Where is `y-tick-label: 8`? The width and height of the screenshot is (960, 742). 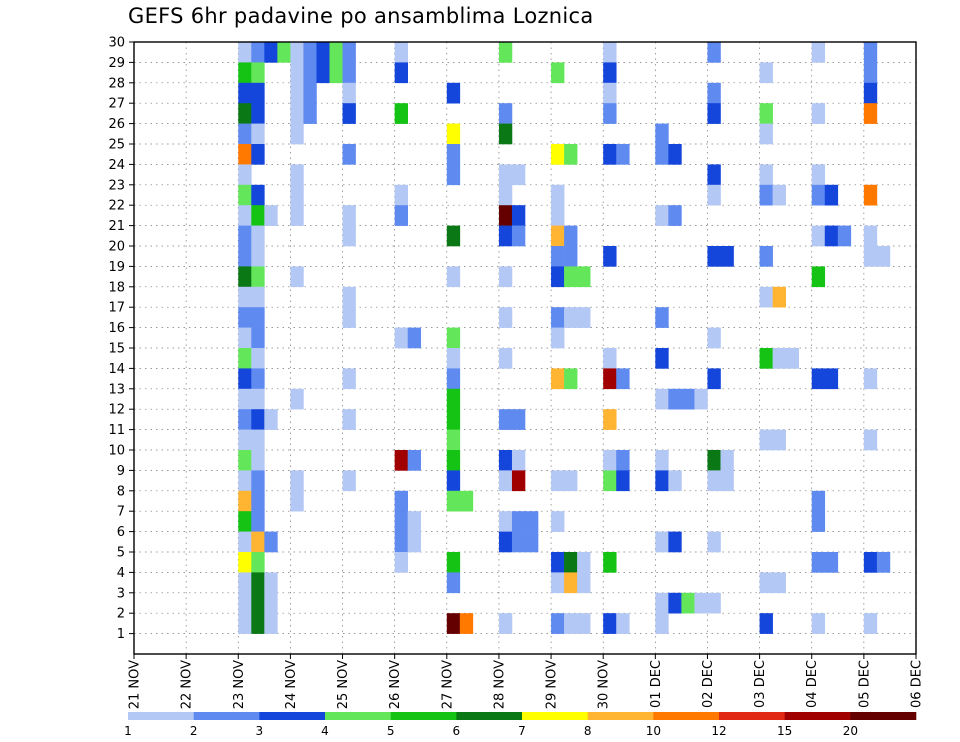
y-tick-label: 8 is located at coordinates (121, 491).